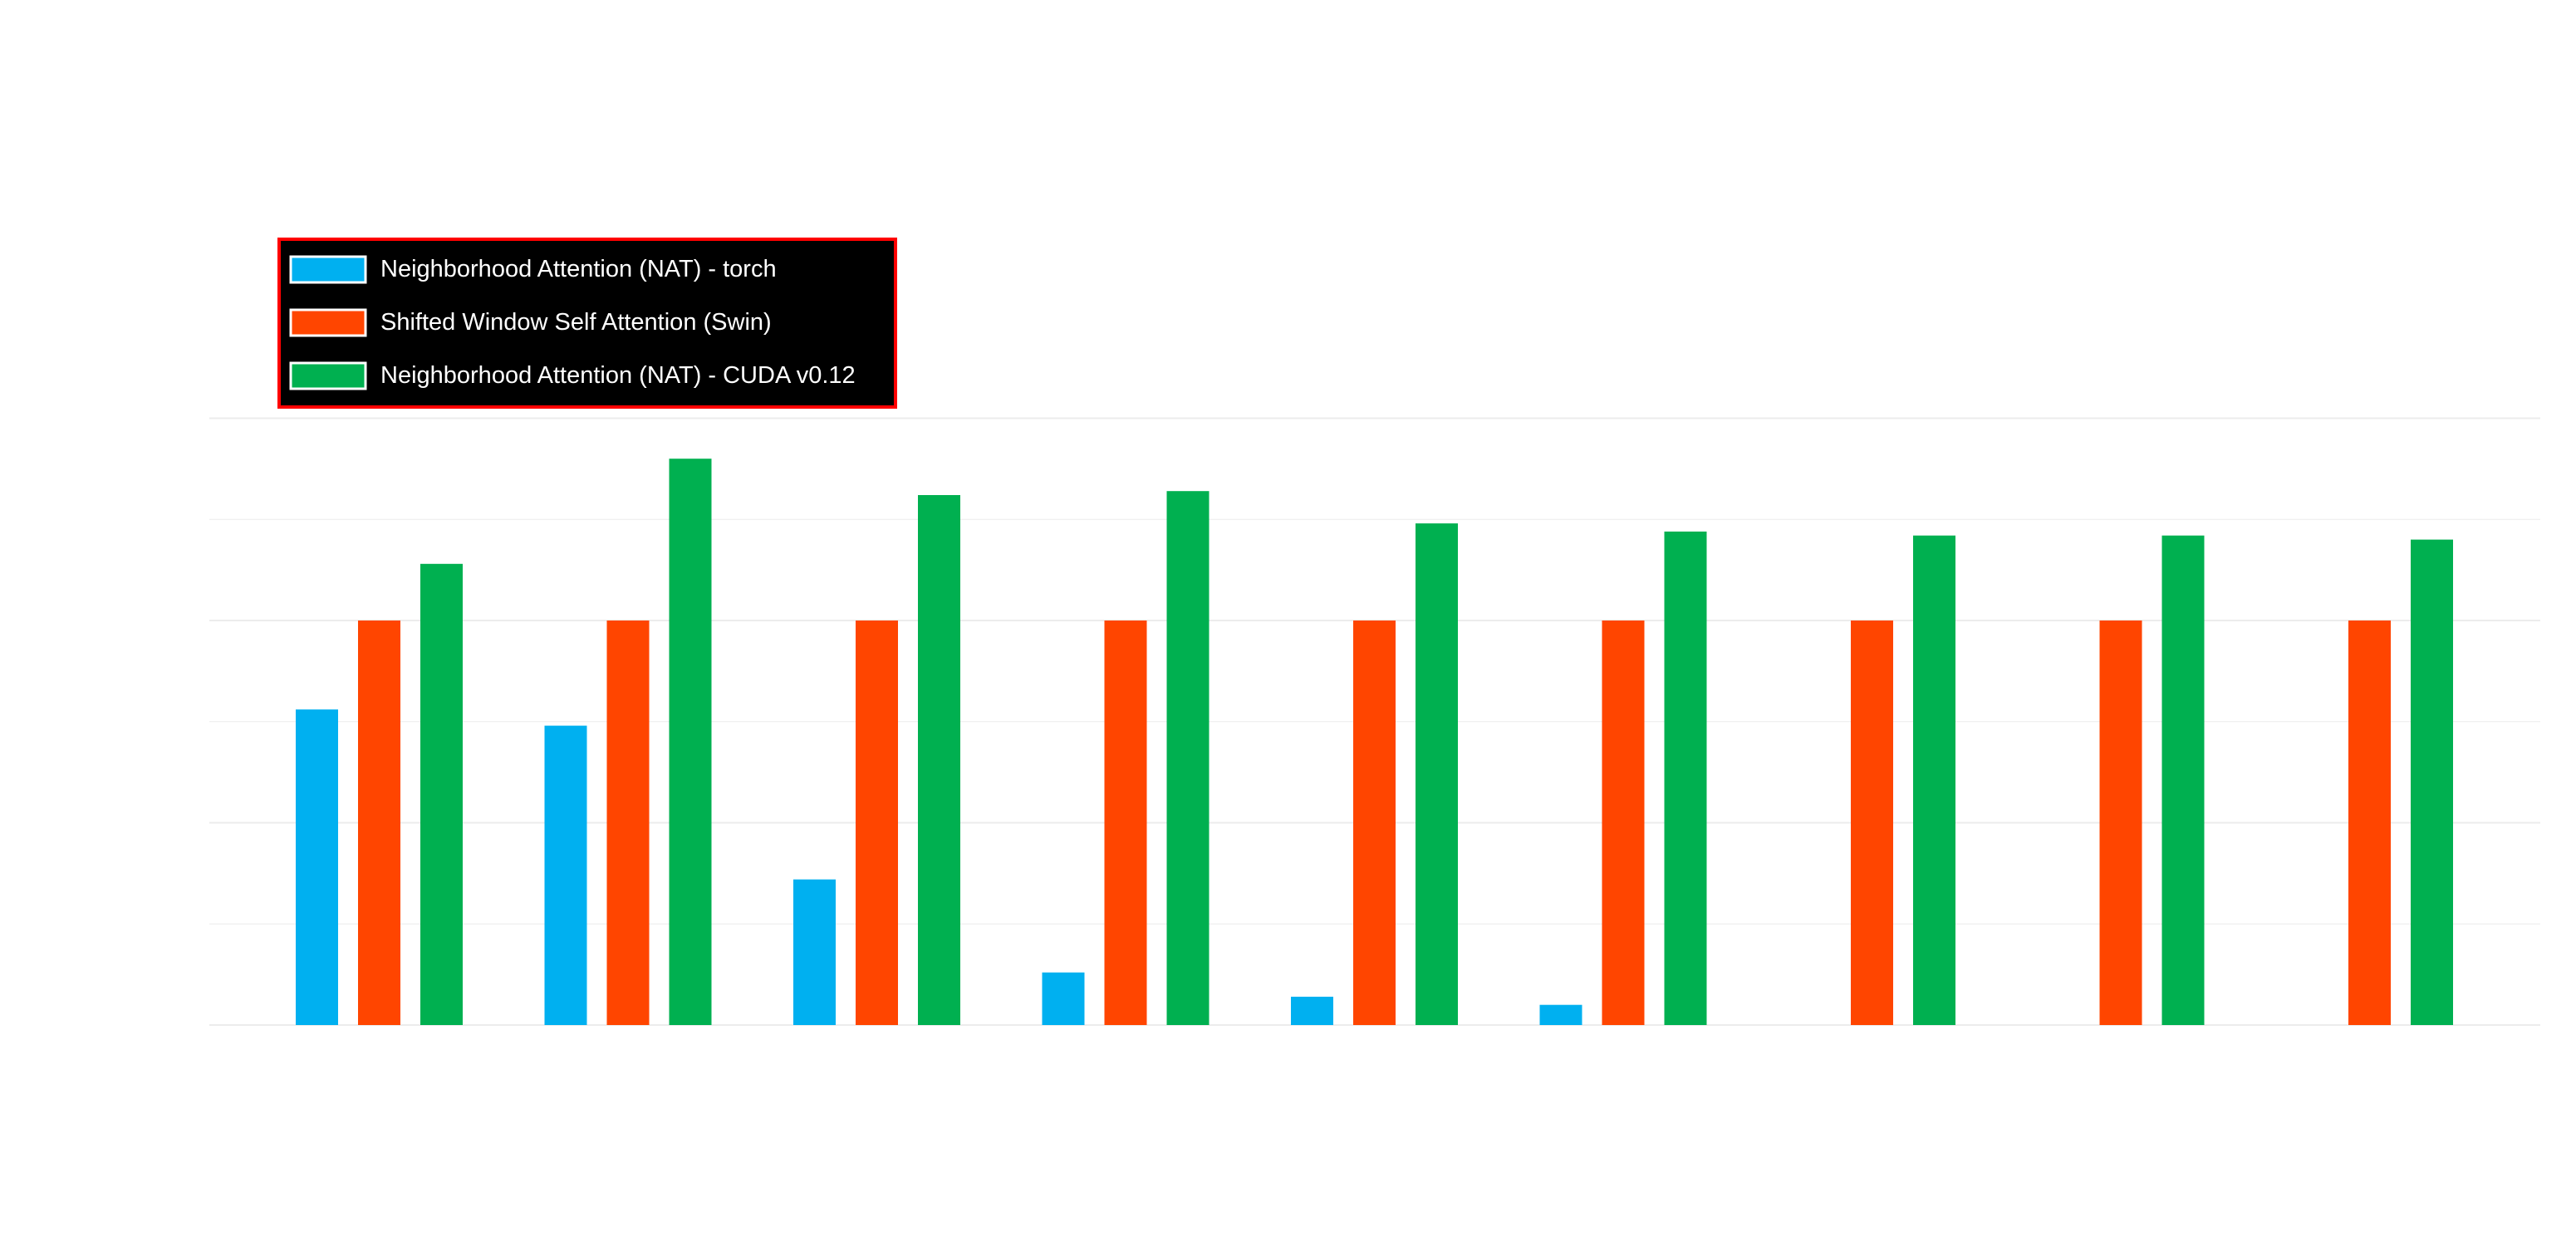  I want to click on legend-swatch-swin, so click(328, 322).